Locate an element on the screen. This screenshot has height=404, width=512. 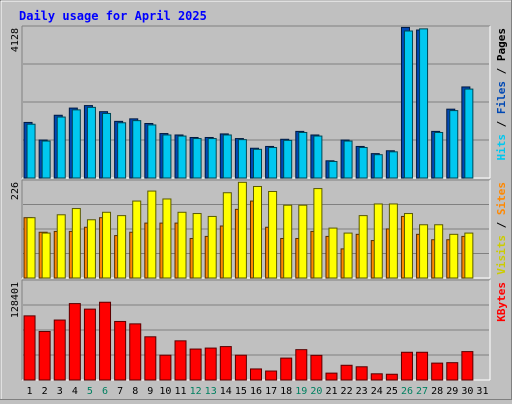
x-tick-label-26: 26 is located at coordinates (407, 391).